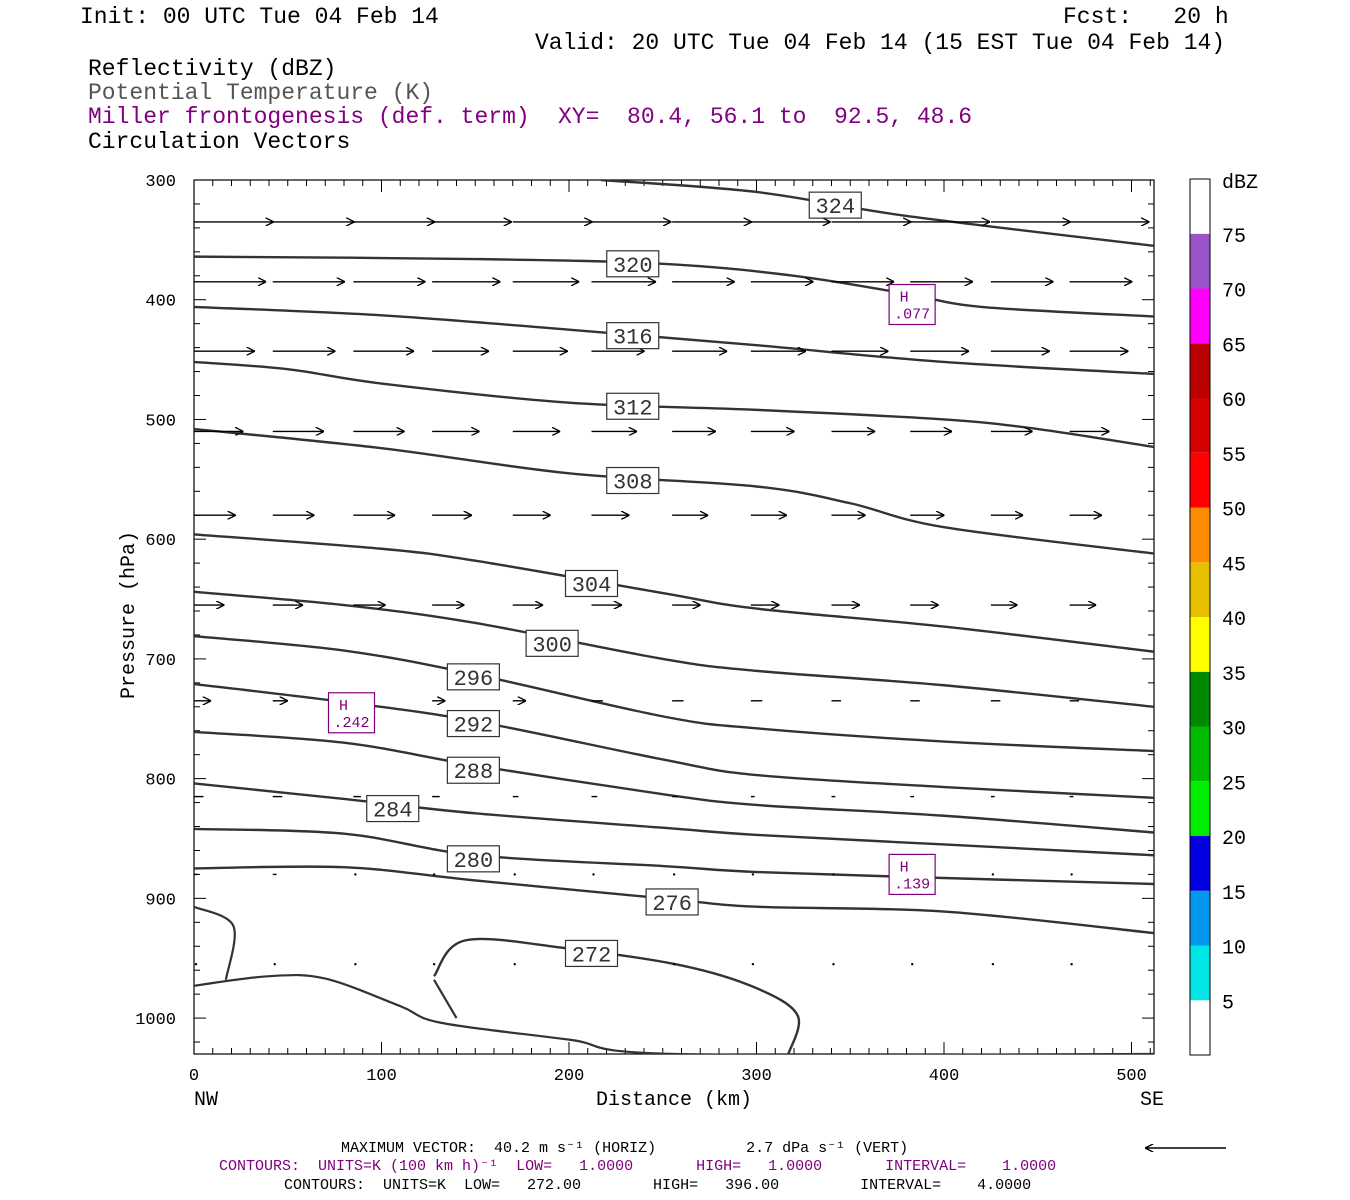 The width and height of the screenshot is (1350, 1200). Describe the element at coordinates (1234, 675) in the screenshot. I see `colorbar-label: 35` at that location.